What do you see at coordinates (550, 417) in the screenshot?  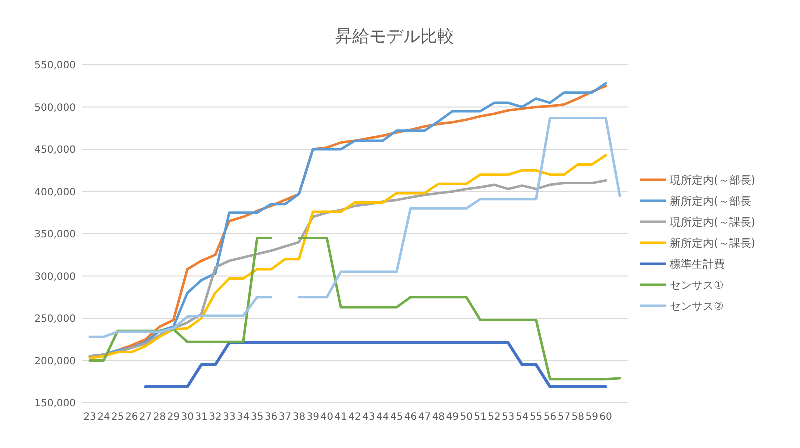 I see `x-tick-label: 56` at bounding box center [550, 417].